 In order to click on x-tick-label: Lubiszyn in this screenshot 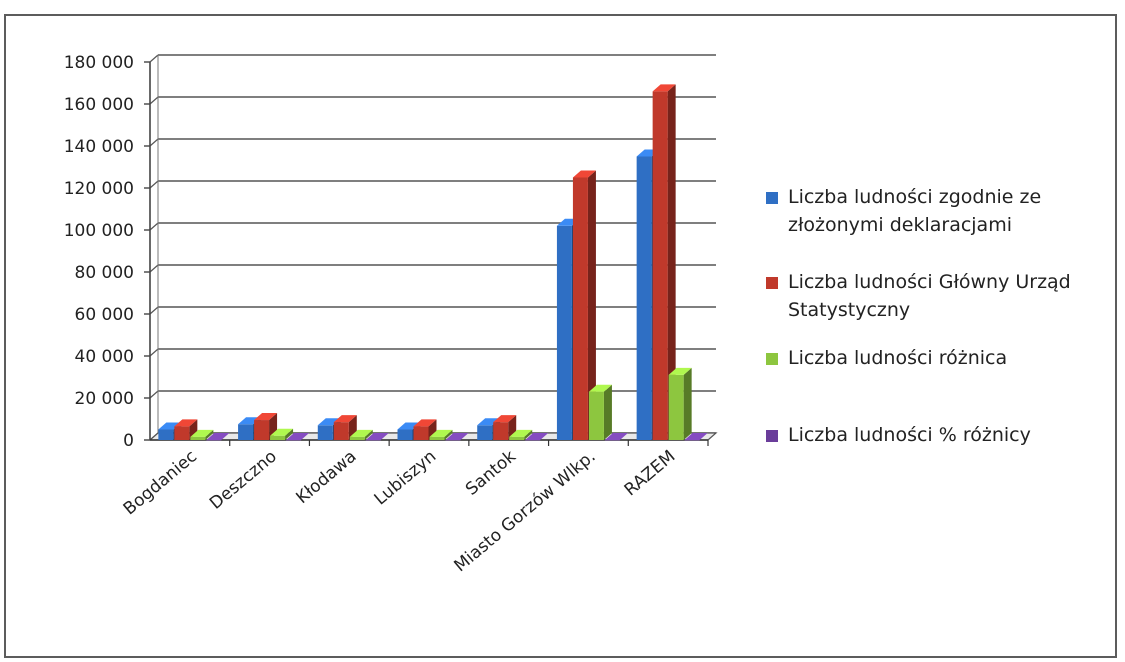, I will do `click(406, 478)`.